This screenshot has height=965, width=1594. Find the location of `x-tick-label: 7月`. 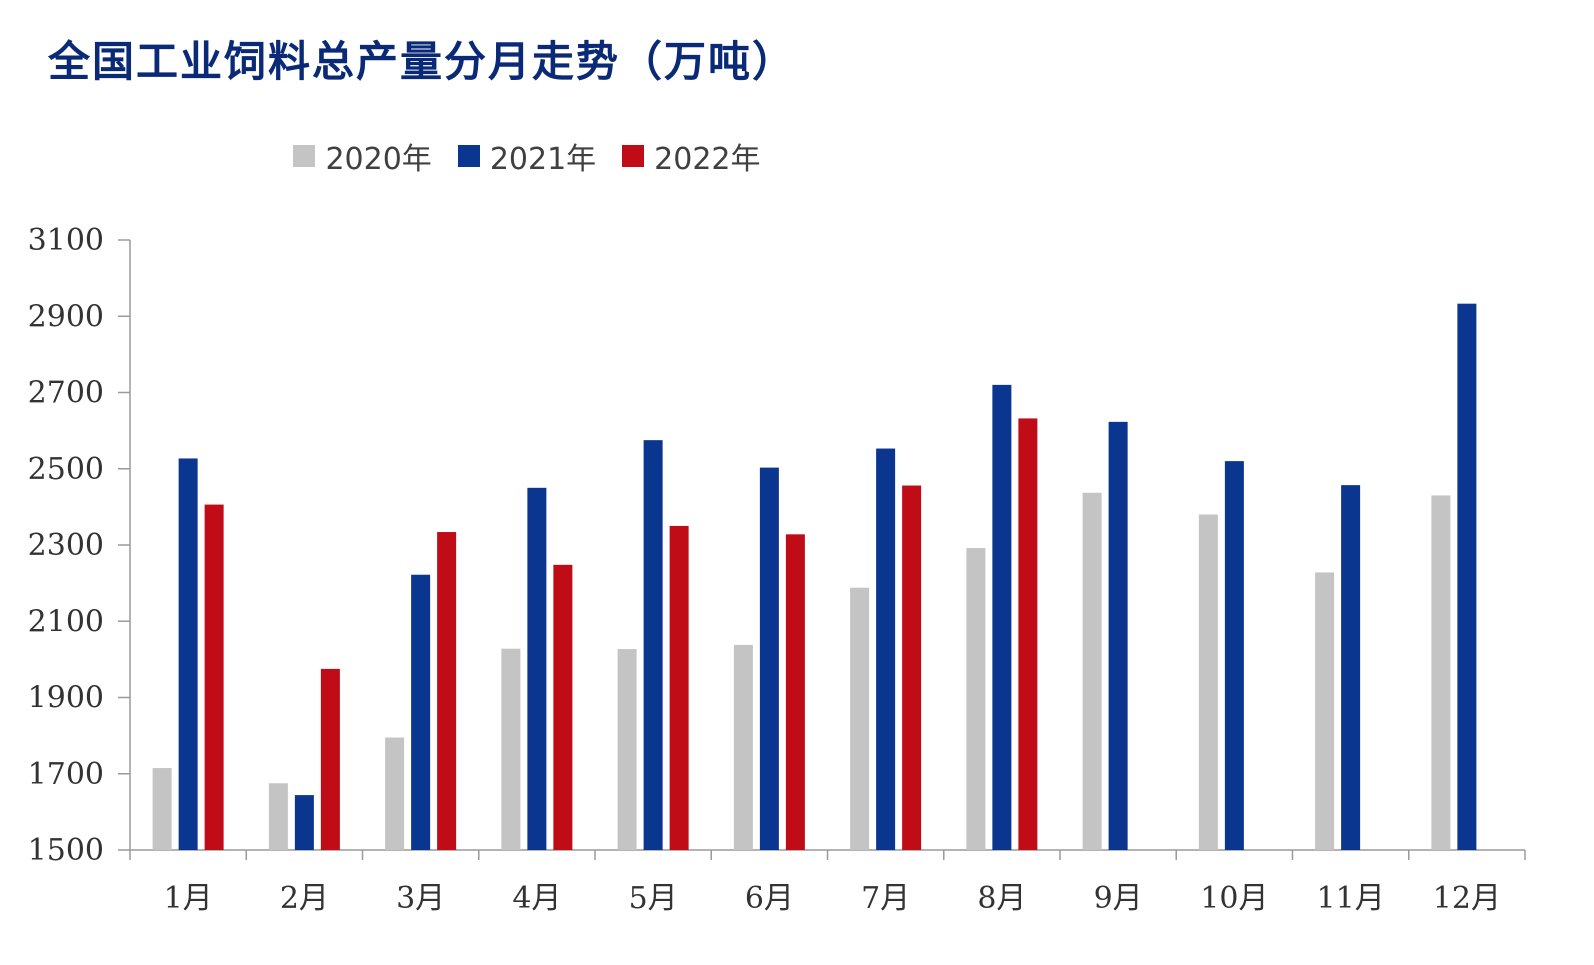

x-tick-label: 7月 is located at coordinates (885, 898).